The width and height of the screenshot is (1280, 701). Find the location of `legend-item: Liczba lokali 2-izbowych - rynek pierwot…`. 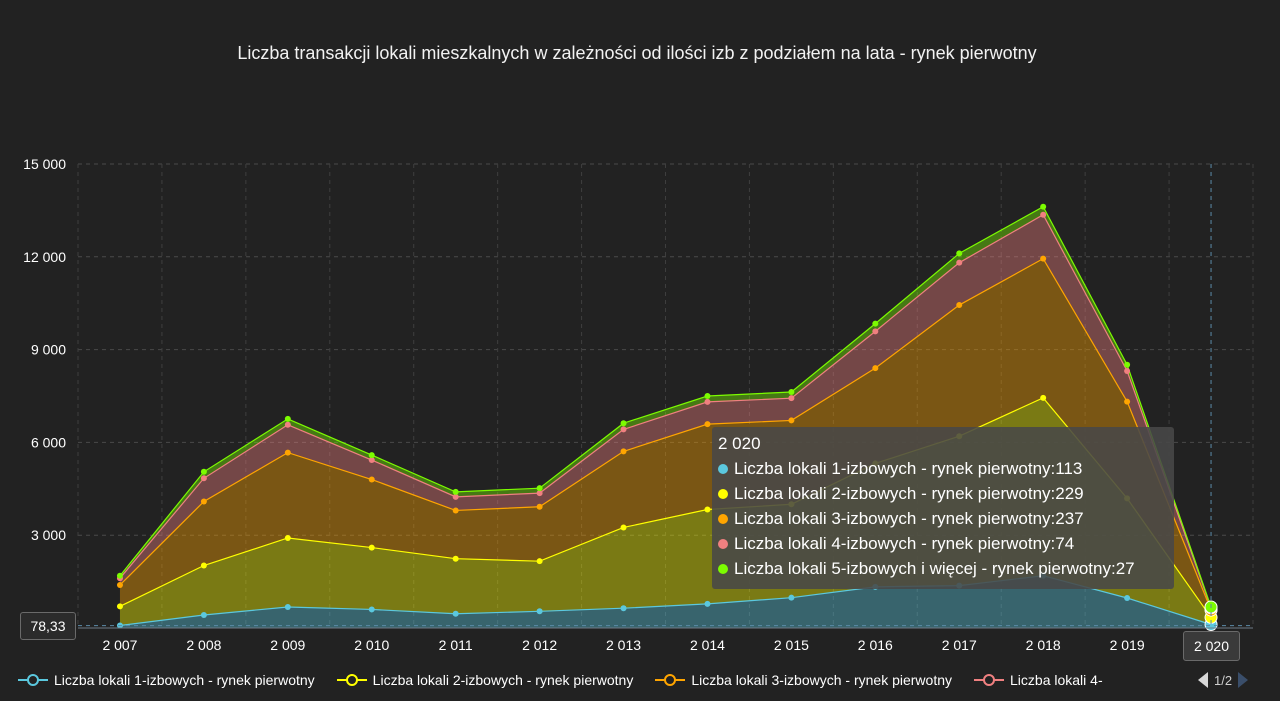

legend-item: Liczba lokali 2-izbowych - rynek pierwot… is located at coordinates (484, 680).